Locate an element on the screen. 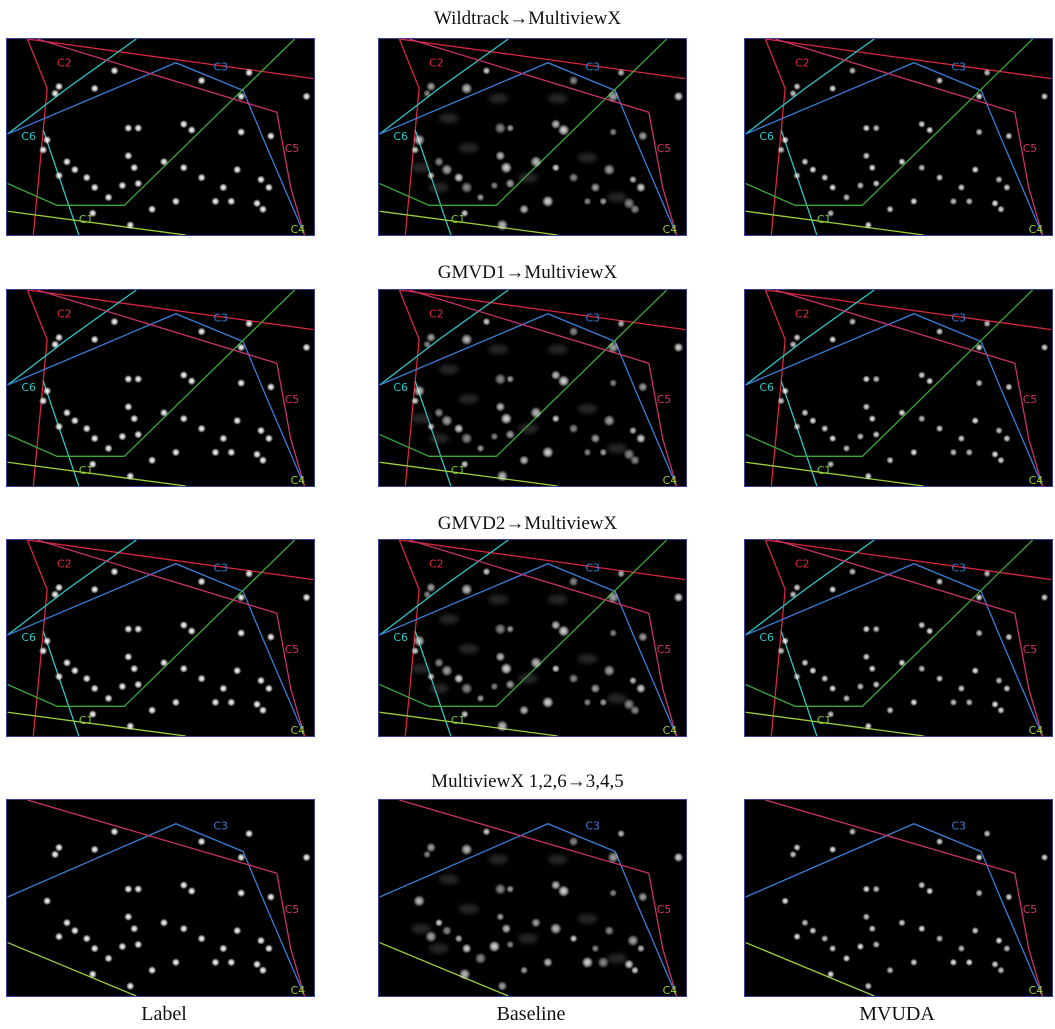 The width and height of the screenshot is (1055, 1029). camera-region-c6 is located at coordinates (444, 638).